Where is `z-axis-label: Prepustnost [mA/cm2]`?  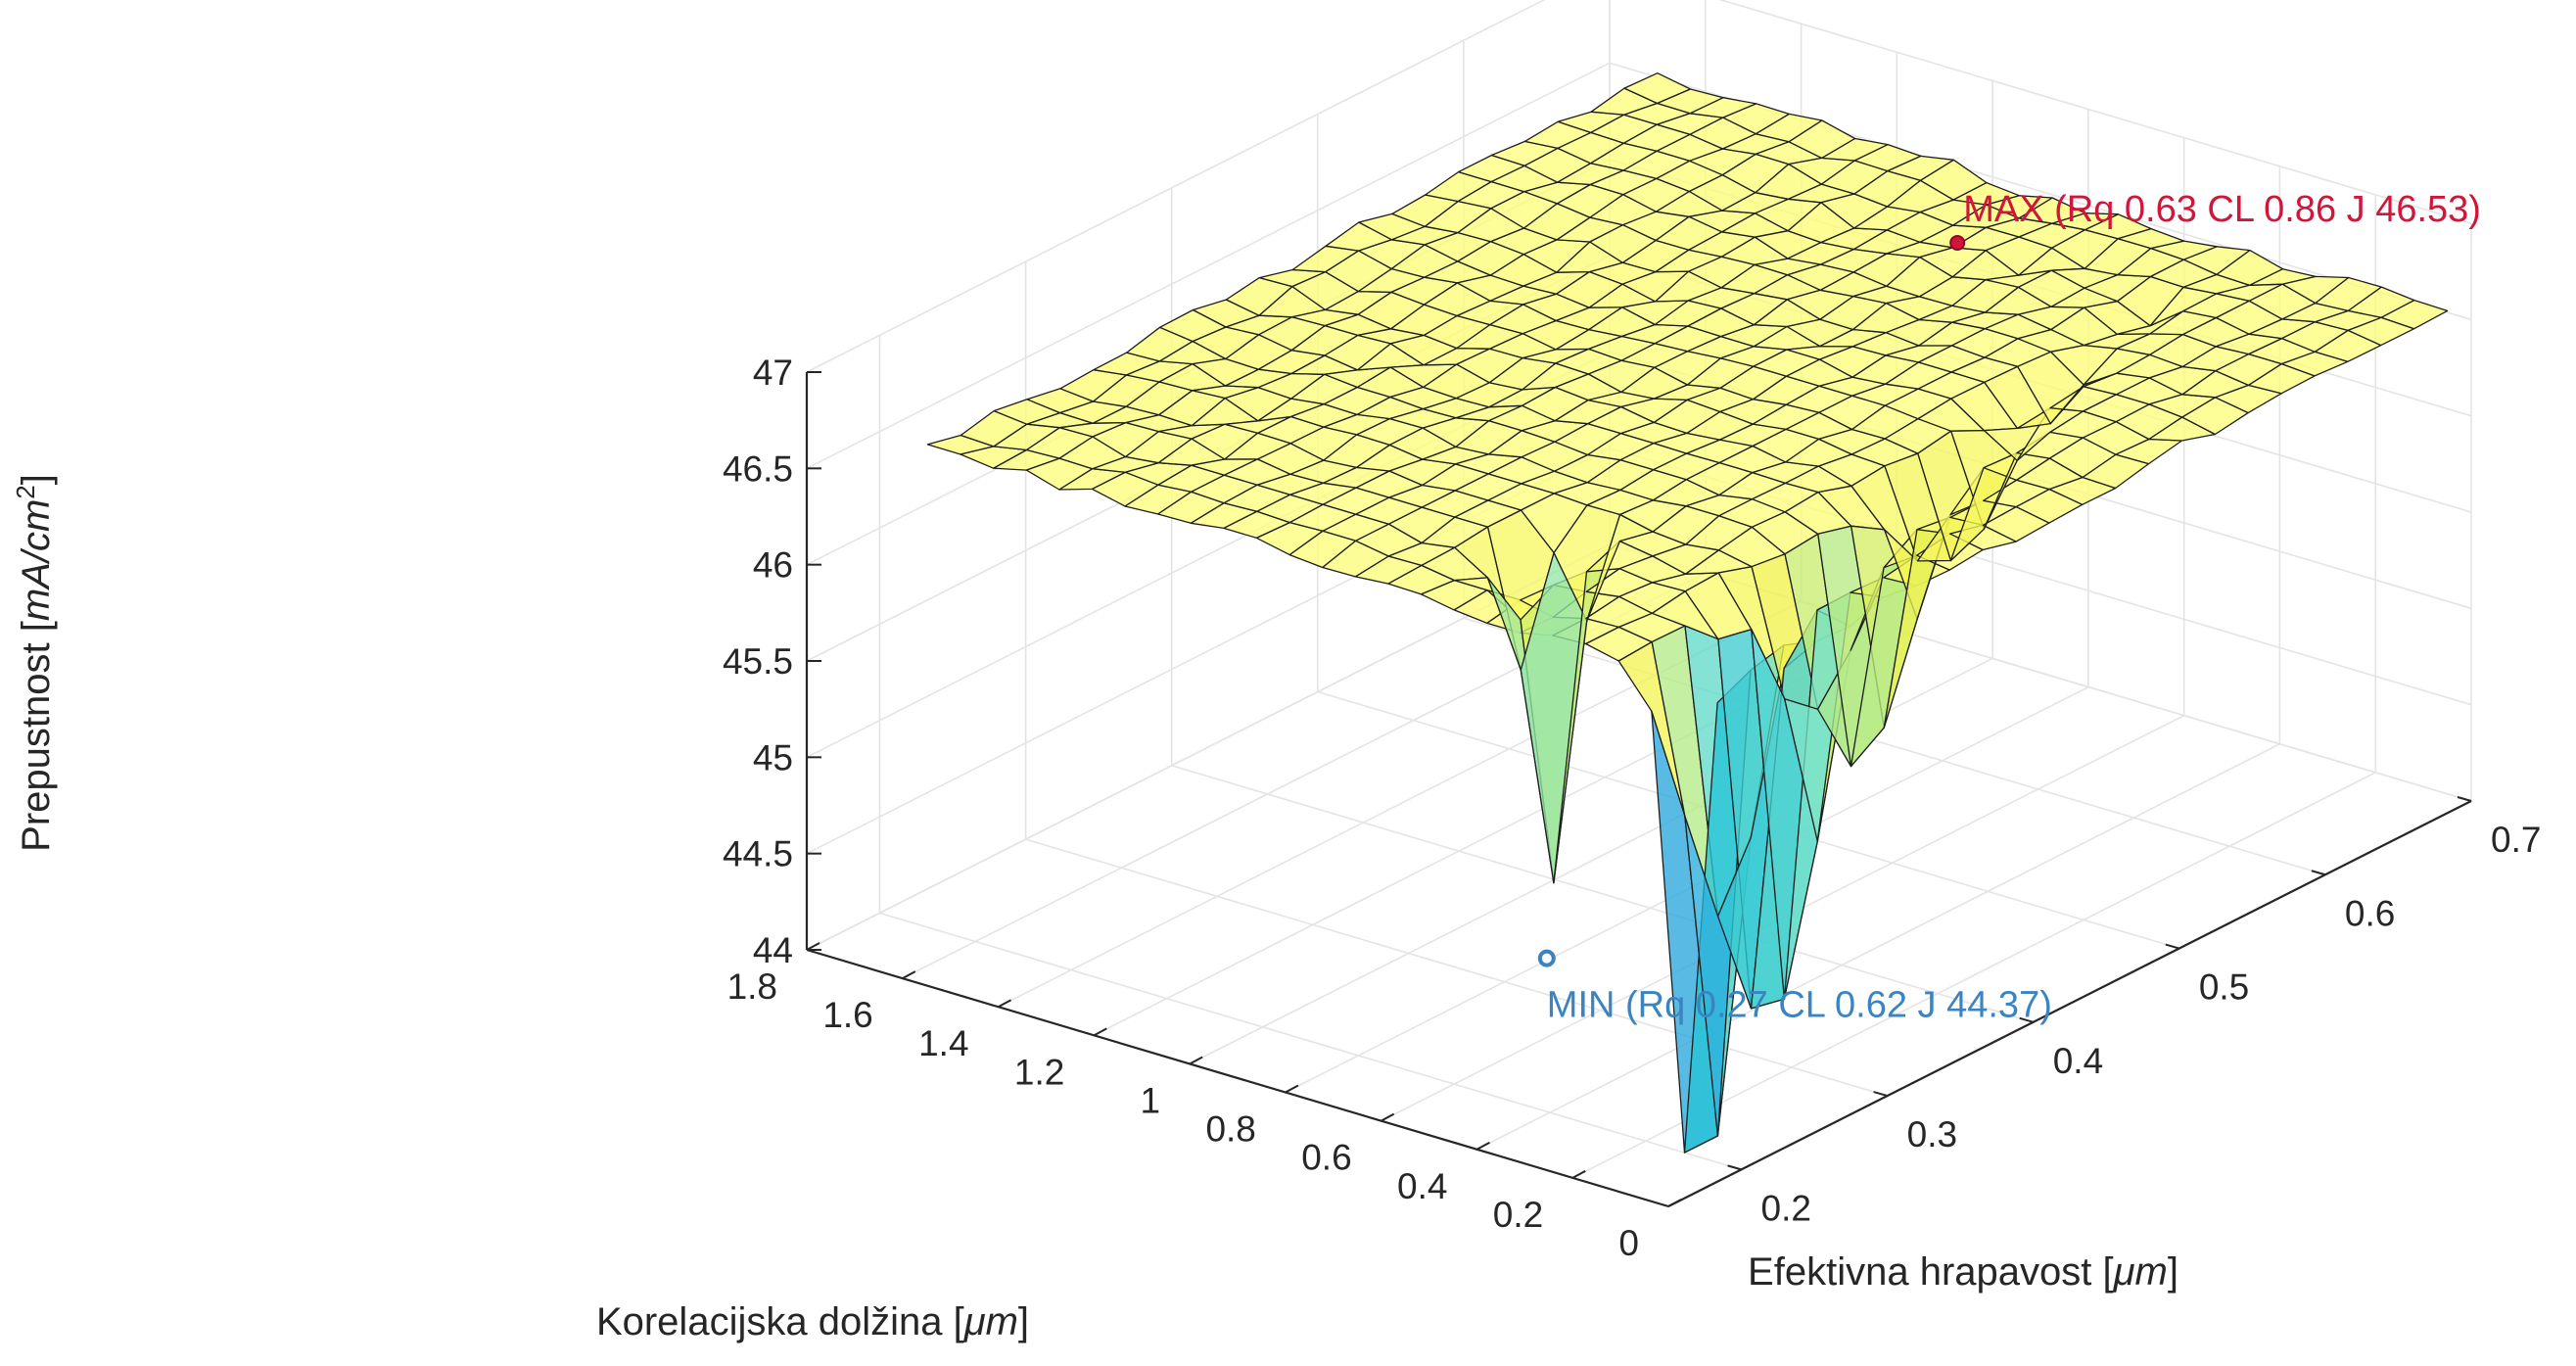
z-axis-label: Prepustnost [mA/cm2] is located at coordinates (35, 663).